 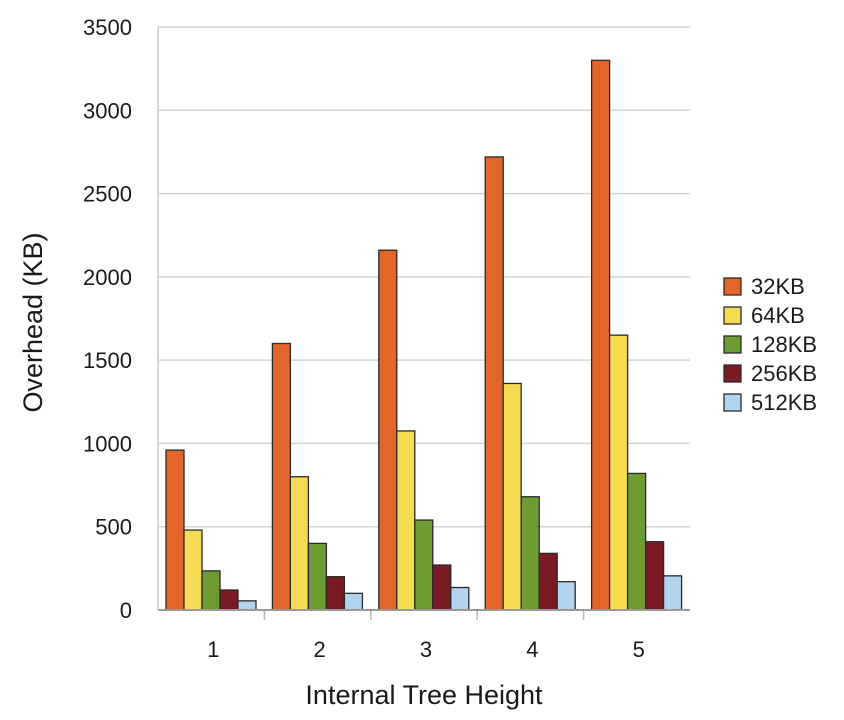 I want to click on x-tick-labels: 1 2 3 4 5, so click(x=426, y=649).